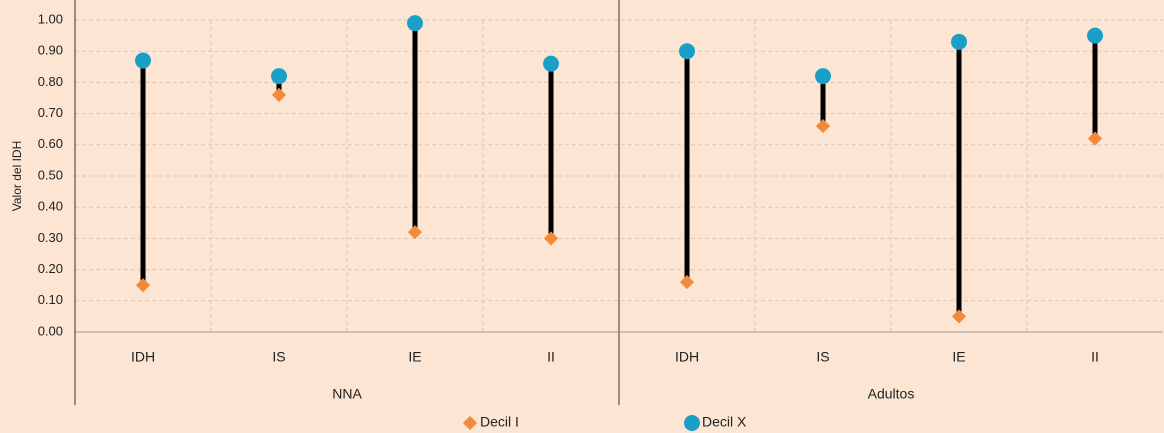 Image resolution: width=1164 pixels, height=433 pixels. What do you see at coordinates (50, 174) in the screenshot?
I see `y-tick-label: 0.50` at bounding box center [50, 174].